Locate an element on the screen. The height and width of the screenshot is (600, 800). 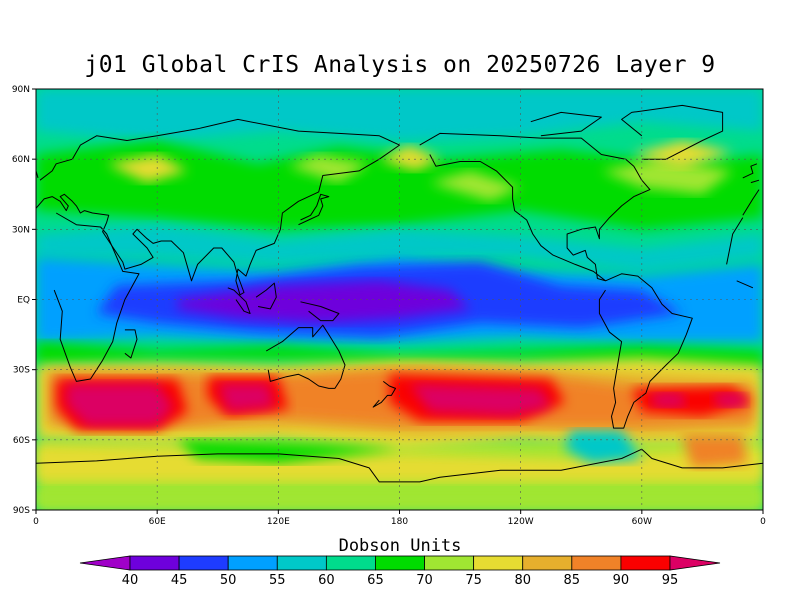
coastline-australia is located at coordinates (305, 356).